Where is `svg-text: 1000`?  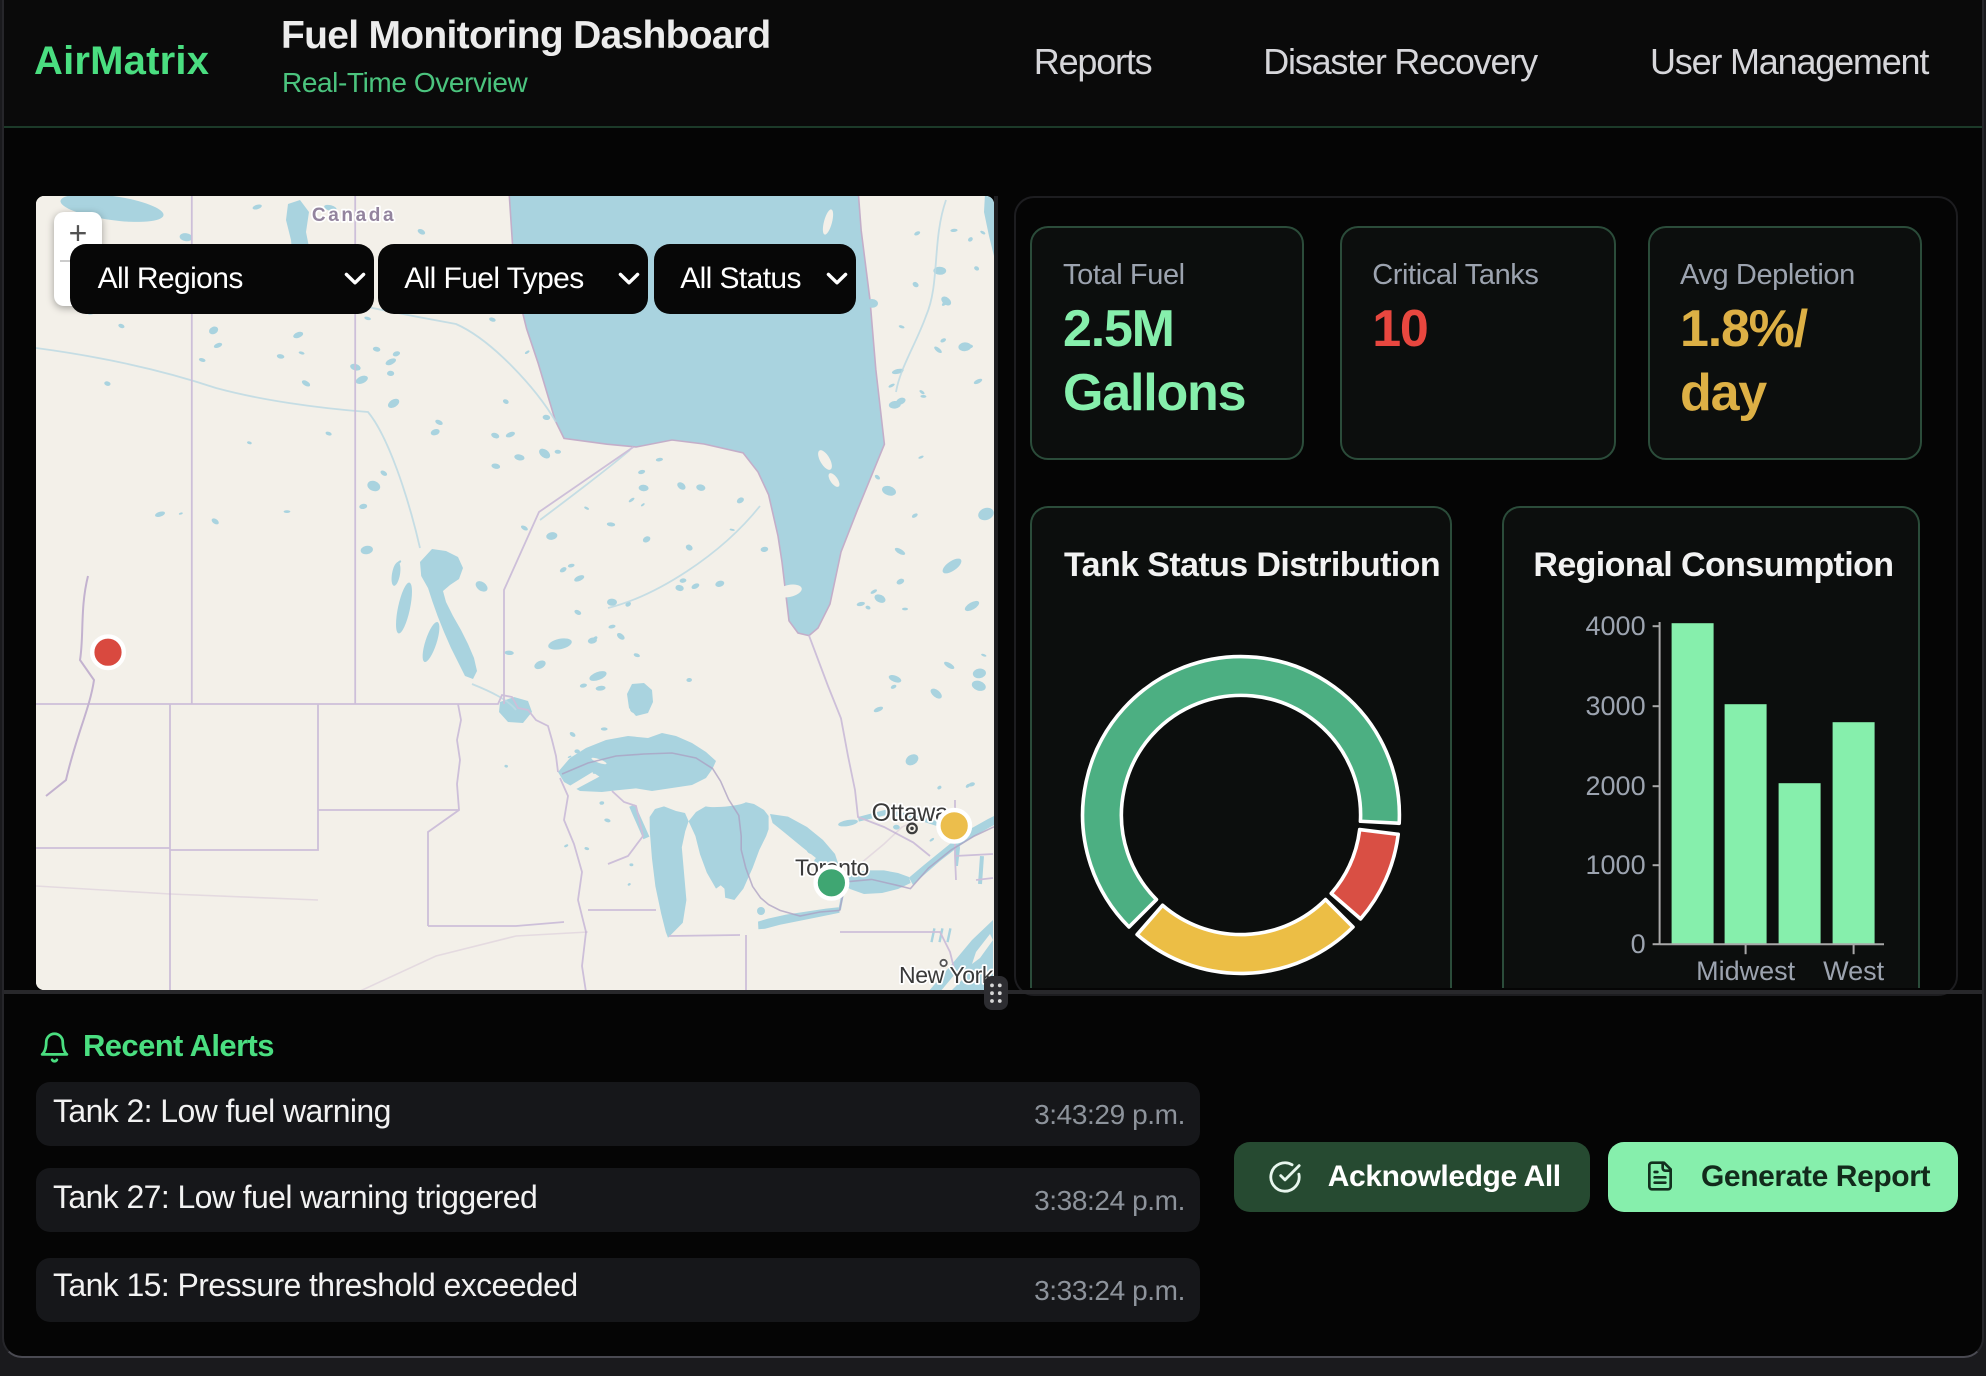 svg-text: 1000 is located at coordinates (1615, 866).